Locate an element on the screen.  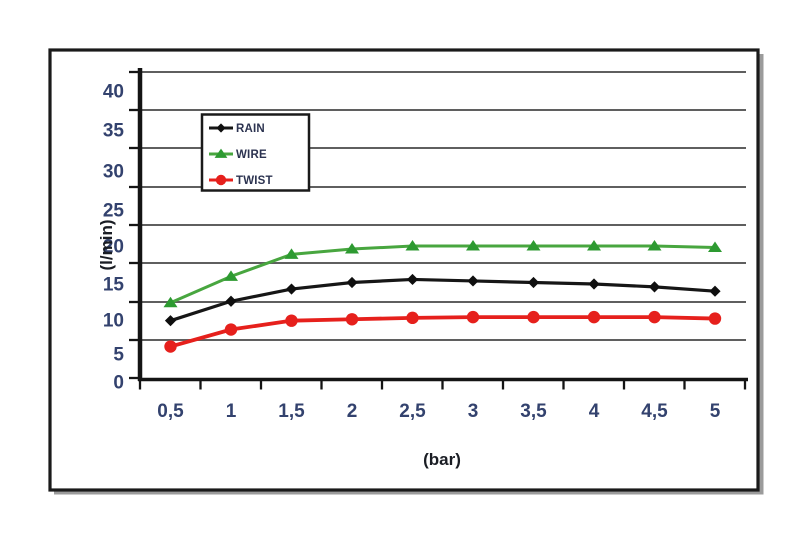
y-axis-tick-labels: 0 5 10 15 20 25 30 35 40 is located at coordinates (114, 238).